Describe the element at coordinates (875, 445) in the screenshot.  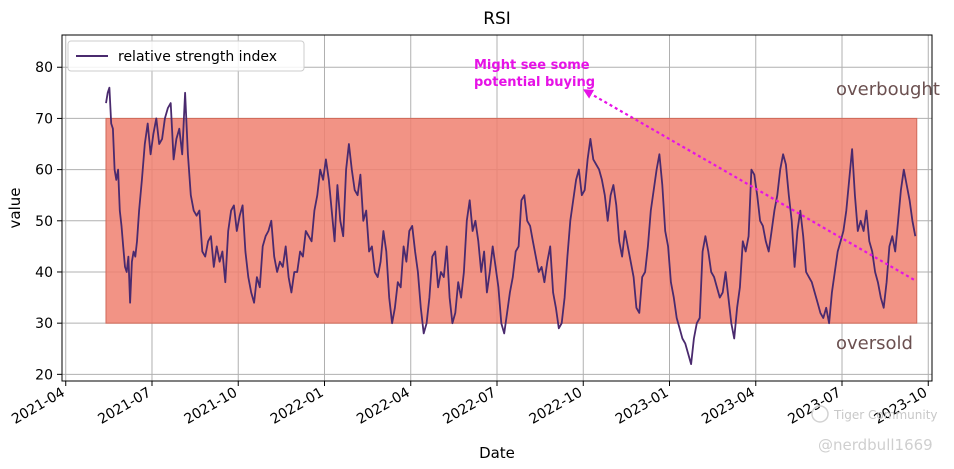
I see `watermark-handle: @nerdbull1669` at that location.